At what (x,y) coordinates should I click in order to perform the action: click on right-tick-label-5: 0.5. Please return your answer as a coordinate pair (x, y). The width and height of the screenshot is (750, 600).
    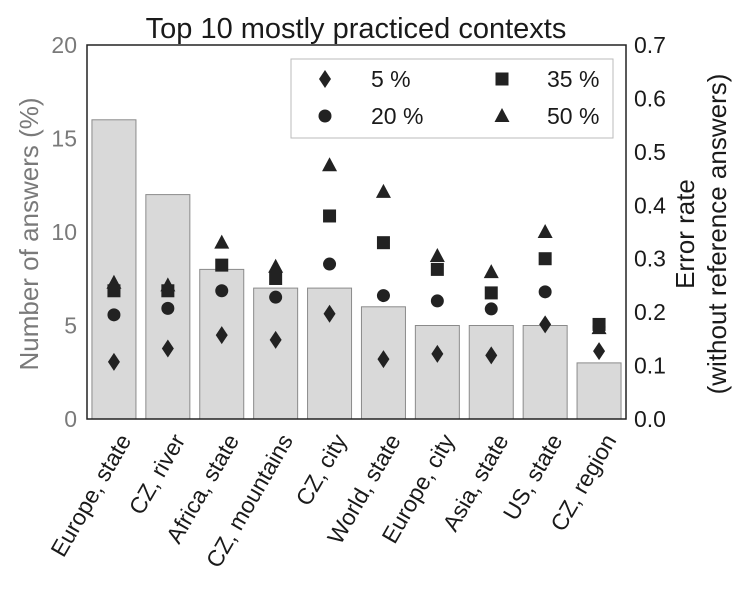
    Looking at the image, I should click on (650, 152).